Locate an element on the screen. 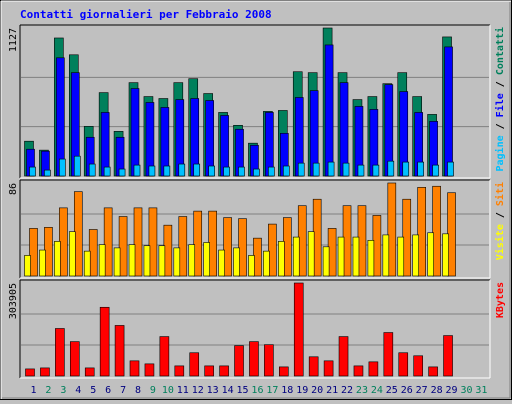 The height and width of the screenshot is (404, 512). x-tick-label: 7 is located at coordinates (123, 390).